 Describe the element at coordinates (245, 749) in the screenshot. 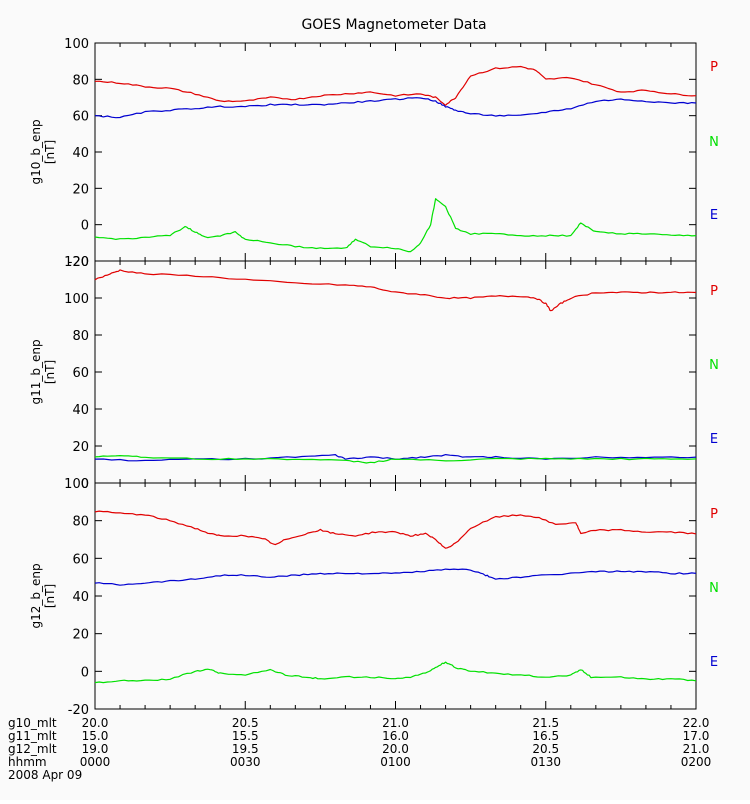

I see `x-tick-label: 19.5` at that location.